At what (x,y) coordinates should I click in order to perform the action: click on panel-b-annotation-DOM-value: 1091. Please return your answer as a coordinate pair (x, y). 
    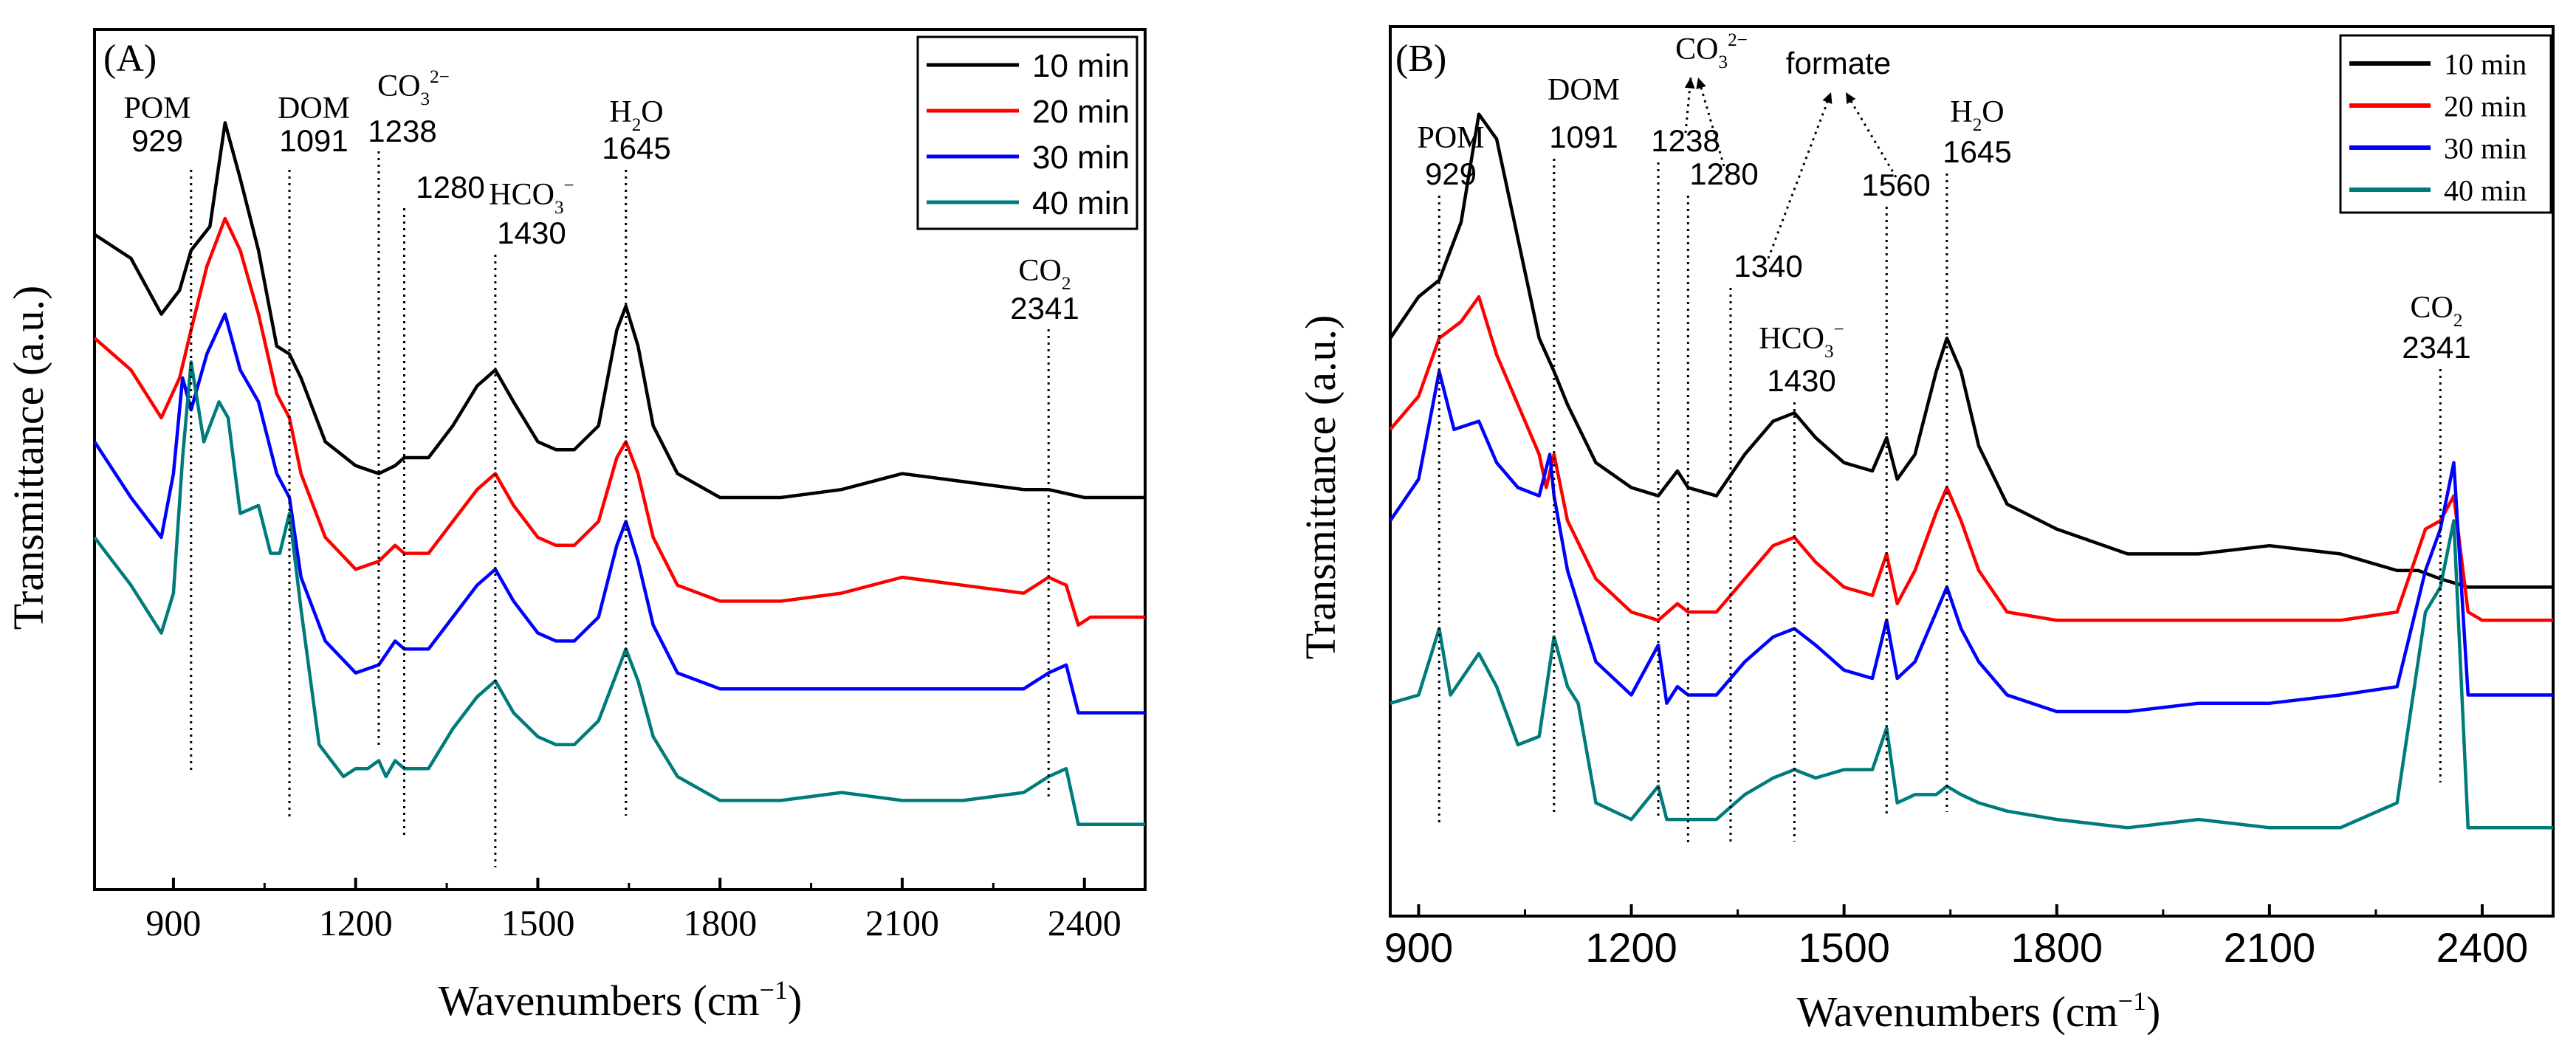
    Looking at the image, I should click on (1584, 137).